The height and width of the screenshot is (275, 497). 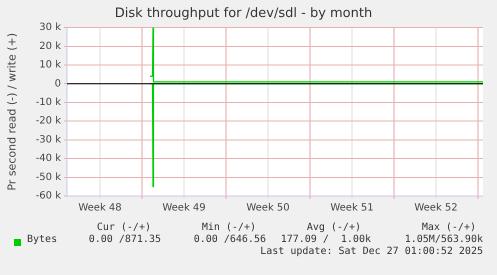 What do you see at coordinates (49, 121) in the screenshot?
I see `y-tick-label: -20 k` at bounding box center [49, 121].